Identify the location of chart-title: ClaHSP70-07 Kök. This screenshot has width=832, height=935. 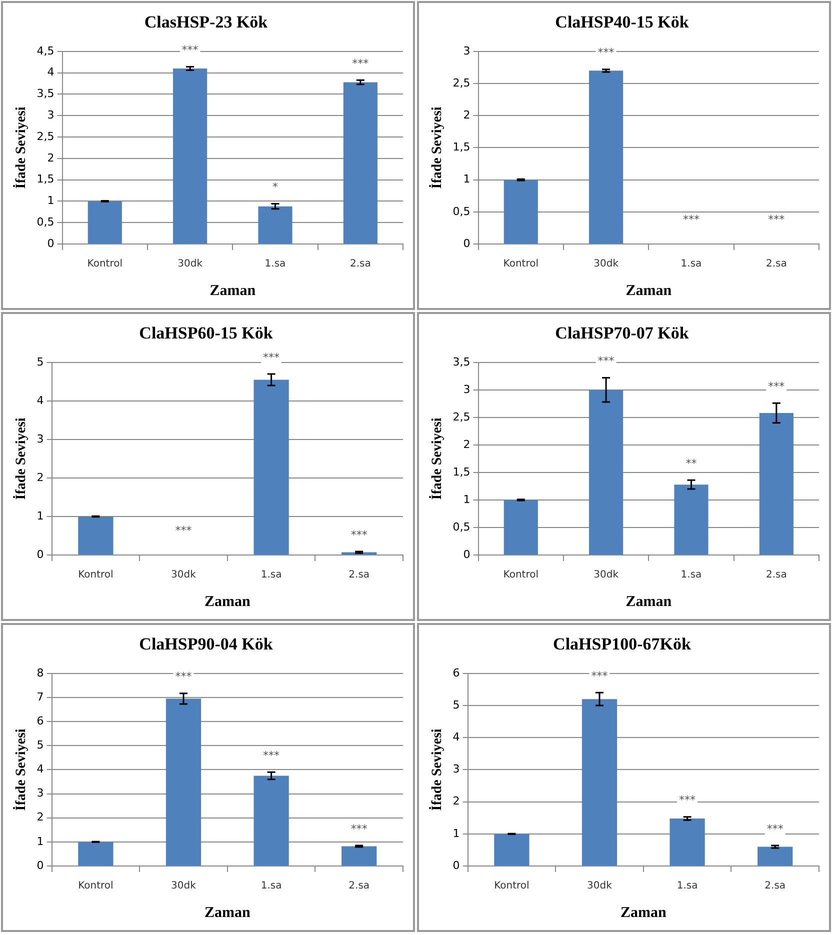
(622, 333).